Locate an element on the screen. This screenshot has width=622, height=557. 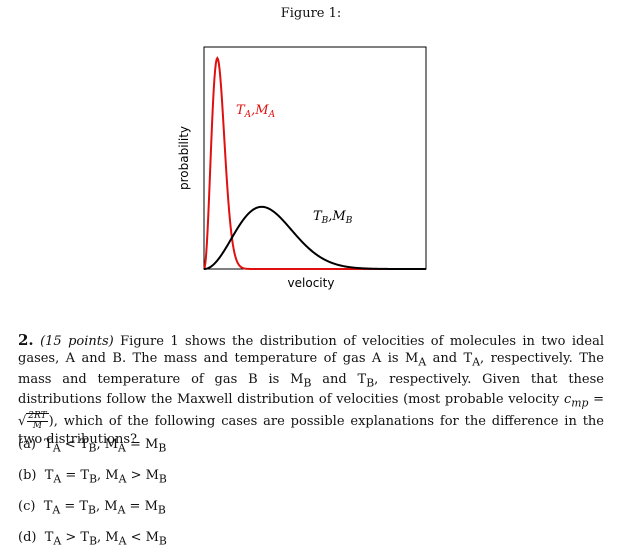
series-label-a: TA,MA is located at coordinates (256, 111).